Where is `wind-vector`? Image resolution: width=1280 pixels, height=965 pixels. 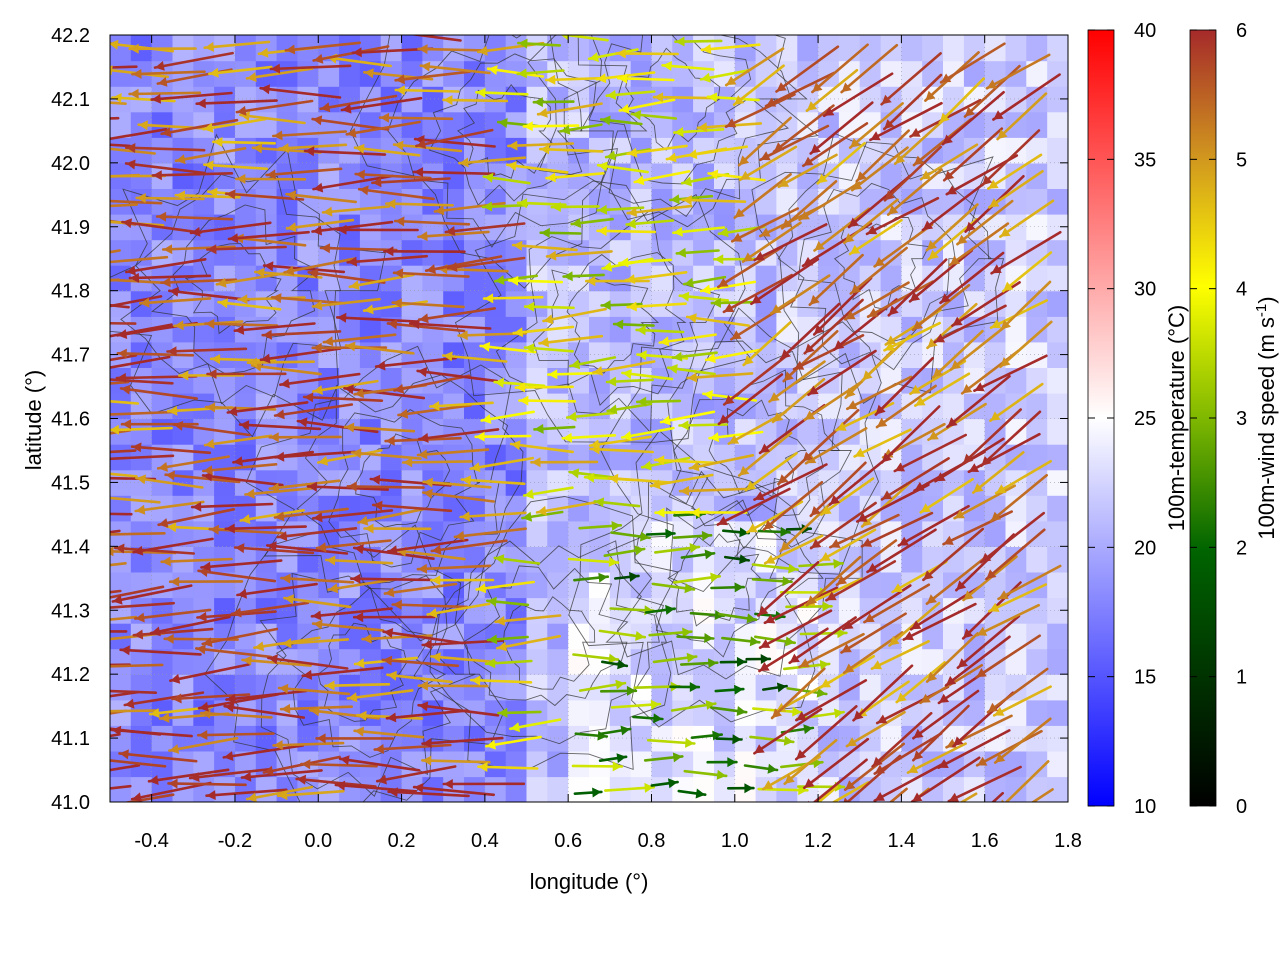 wind-vector is located at coordinates (78, 121).